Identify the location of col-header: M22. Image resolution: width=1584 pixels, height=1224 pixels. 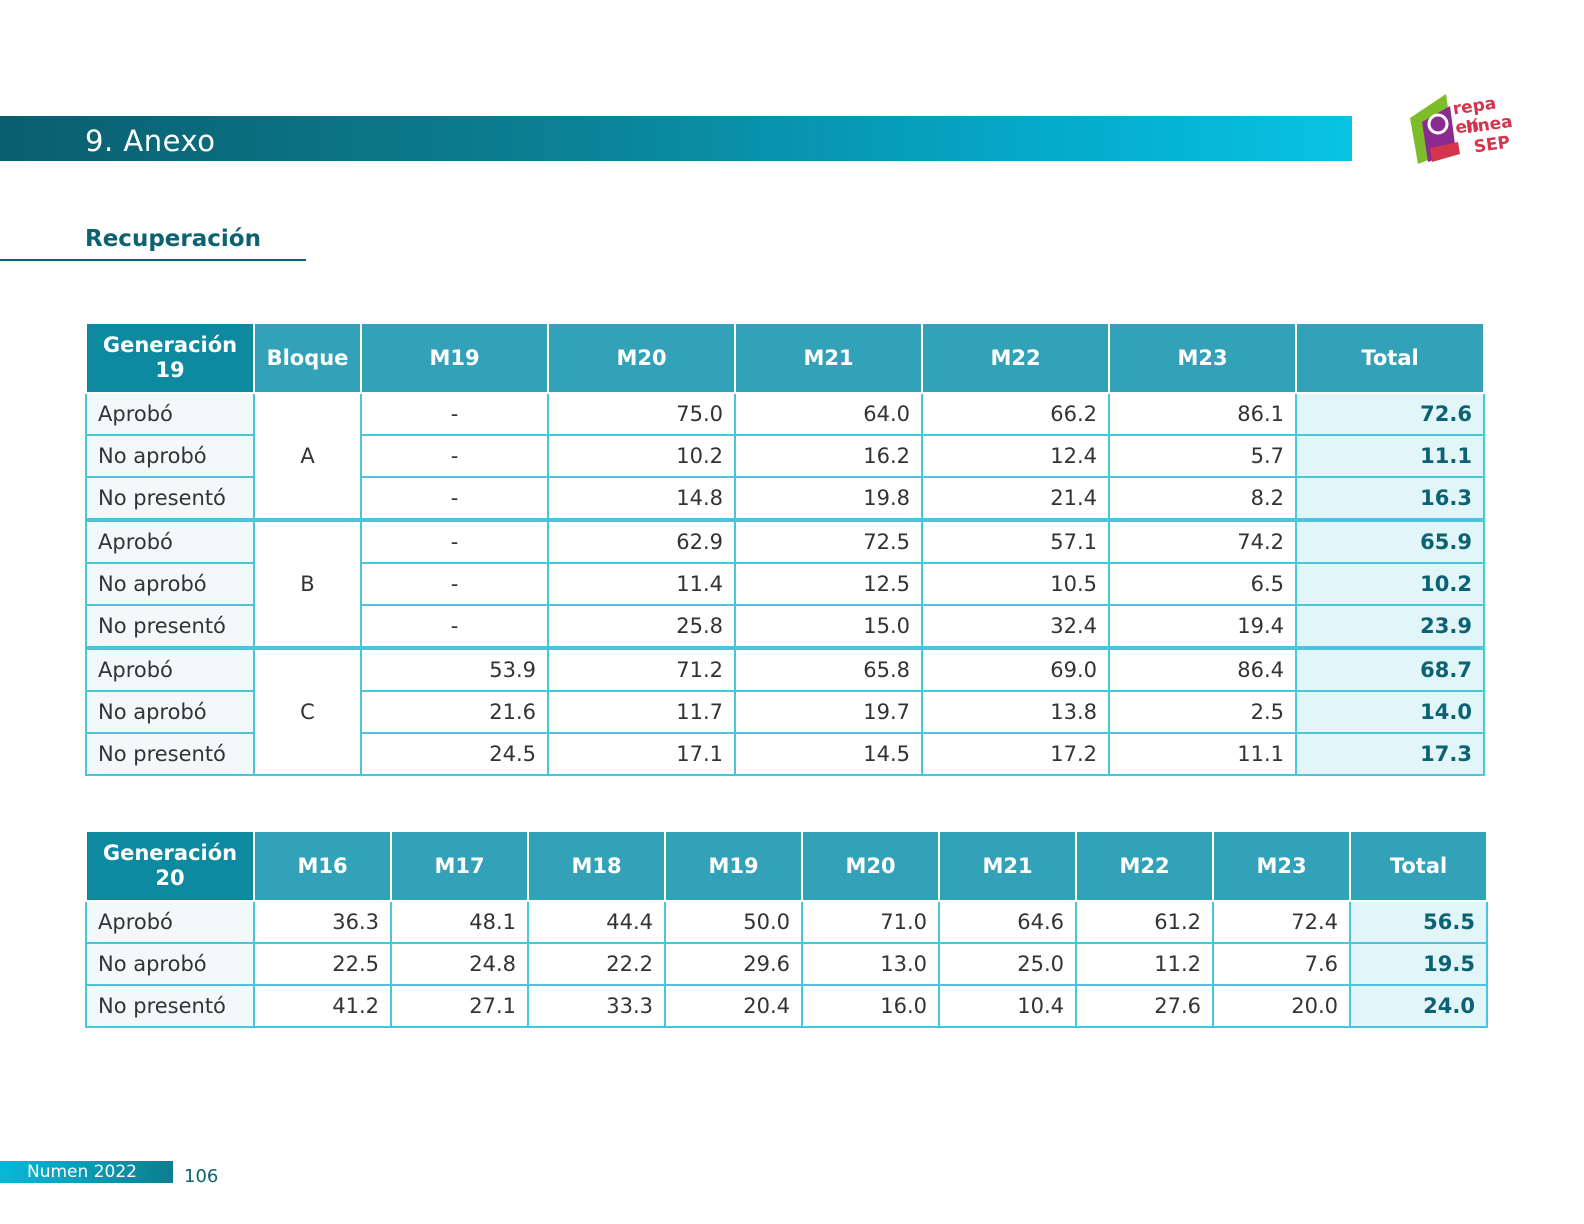
(1144, 866).